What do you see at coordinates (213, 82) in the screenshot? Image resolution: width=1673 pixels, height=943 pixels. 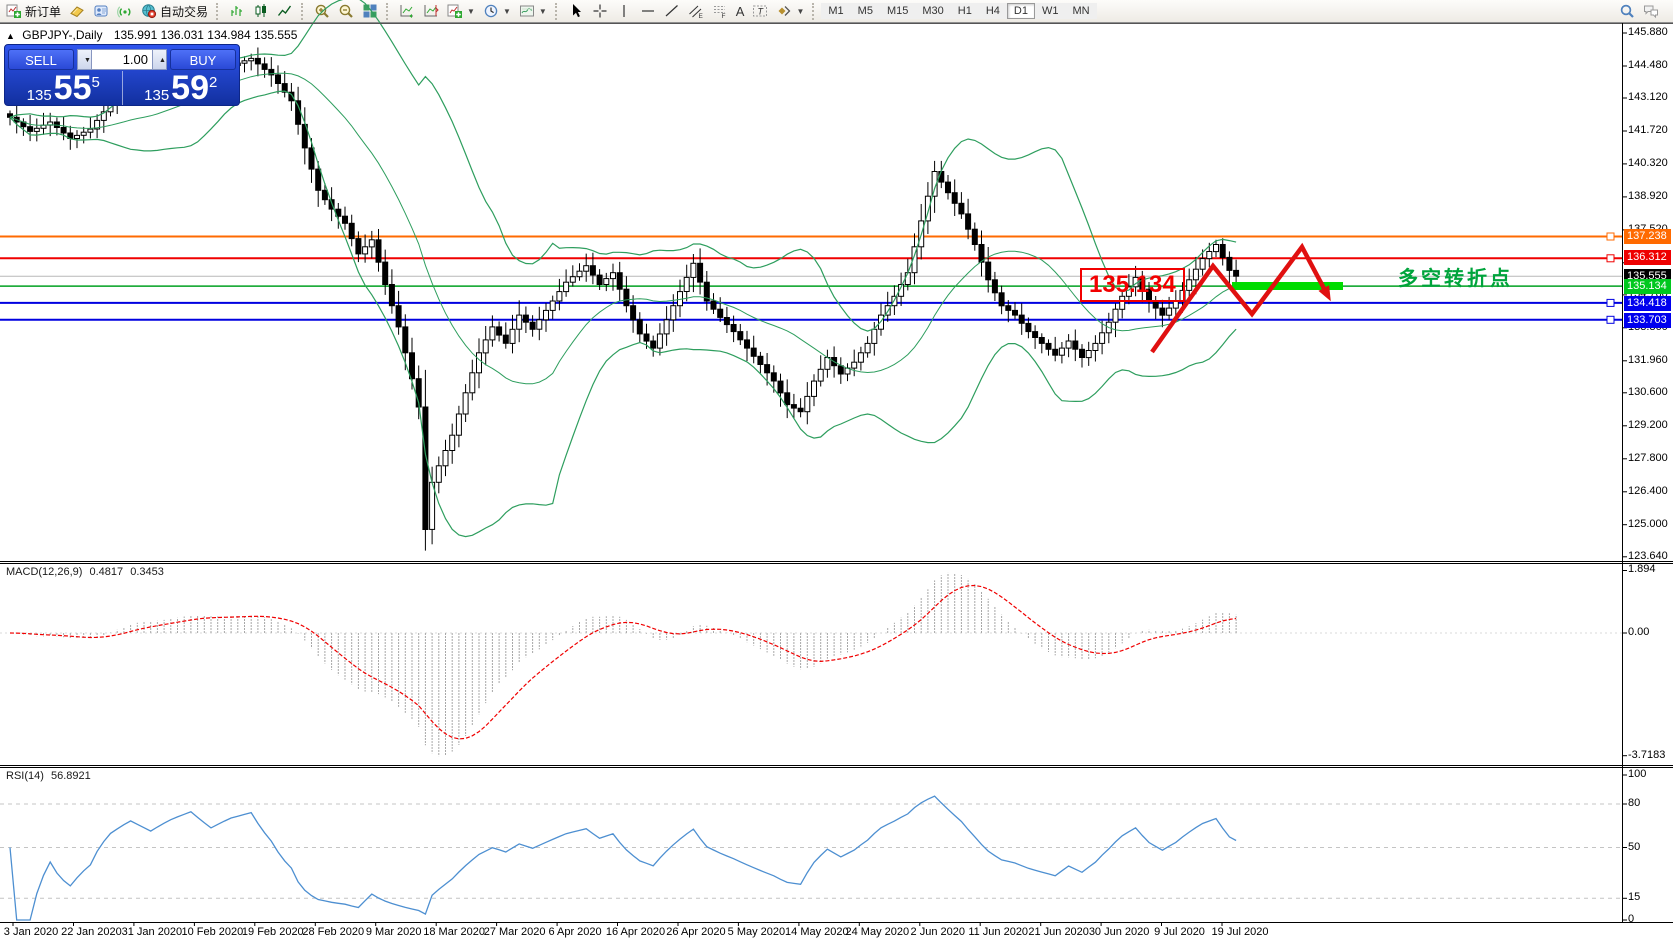 I see `buy-price-sup: 2` at bounding box center [213, 82].